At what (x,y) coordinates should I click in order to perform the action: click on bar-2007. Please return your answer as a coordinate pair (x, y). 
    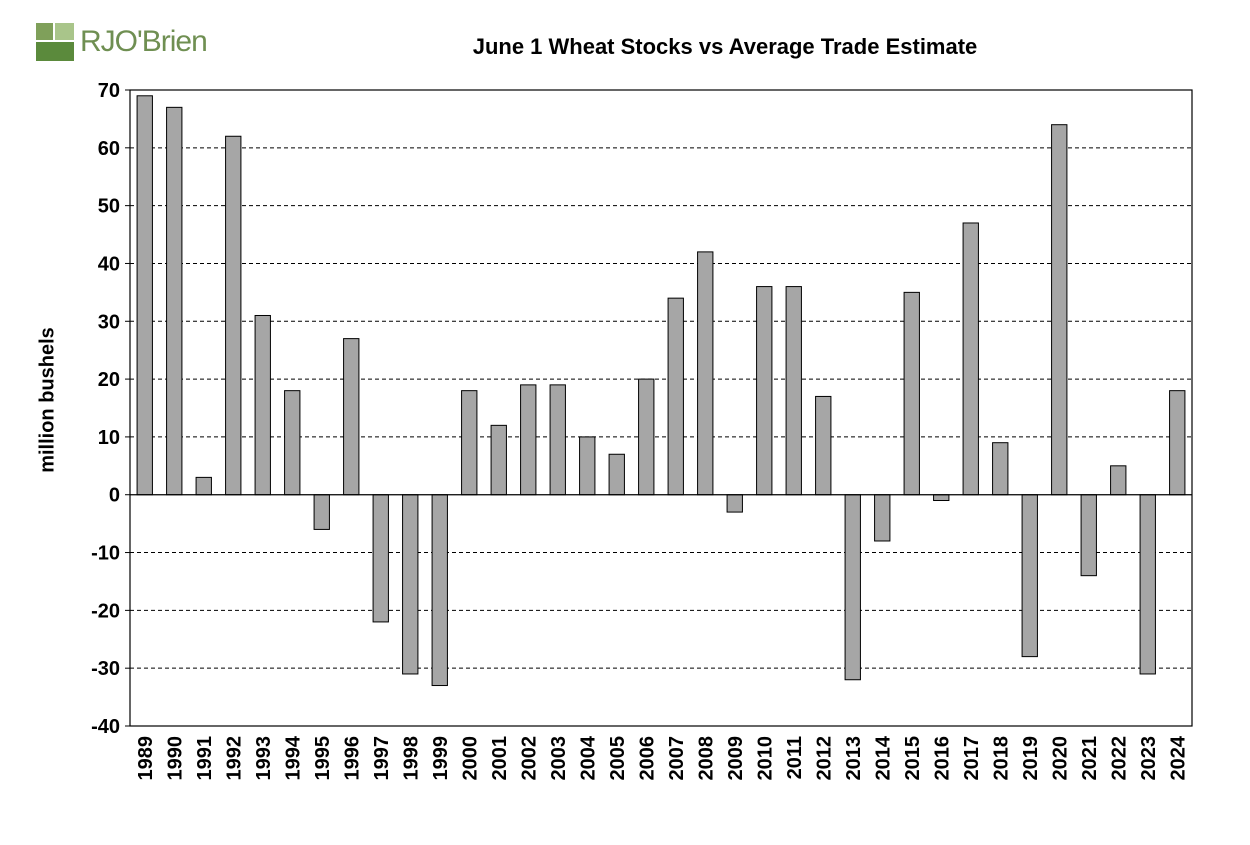
    Looking at the image, I should click on (675, 396).